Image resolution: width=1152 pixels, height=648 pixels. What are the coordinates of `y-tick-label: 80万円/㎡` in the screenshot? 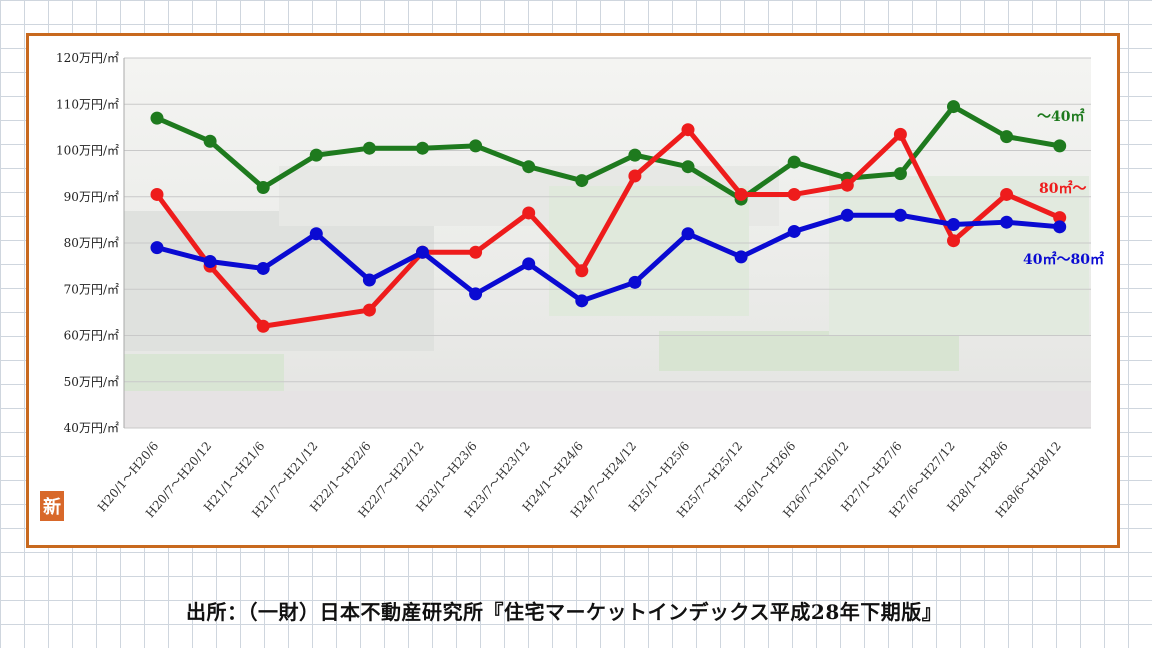 It's located at (91, 243).